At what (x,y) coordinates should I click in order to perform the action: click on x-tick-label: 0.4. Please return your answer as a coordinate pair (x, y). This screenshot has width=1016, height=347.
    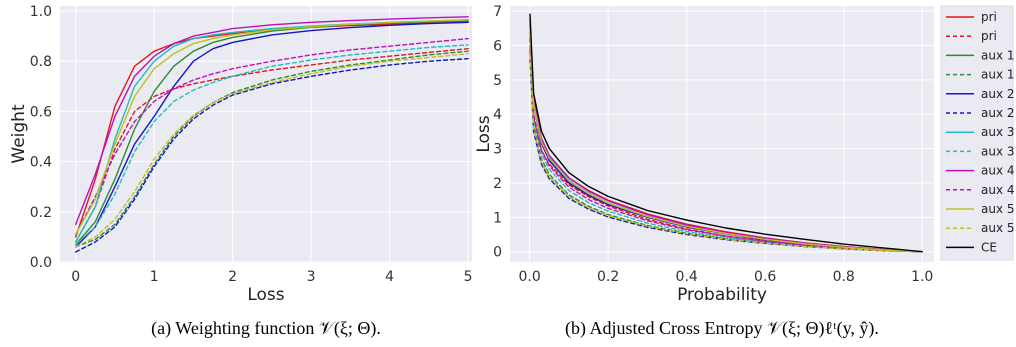
    Looking at the image, I should click on (687, 277).